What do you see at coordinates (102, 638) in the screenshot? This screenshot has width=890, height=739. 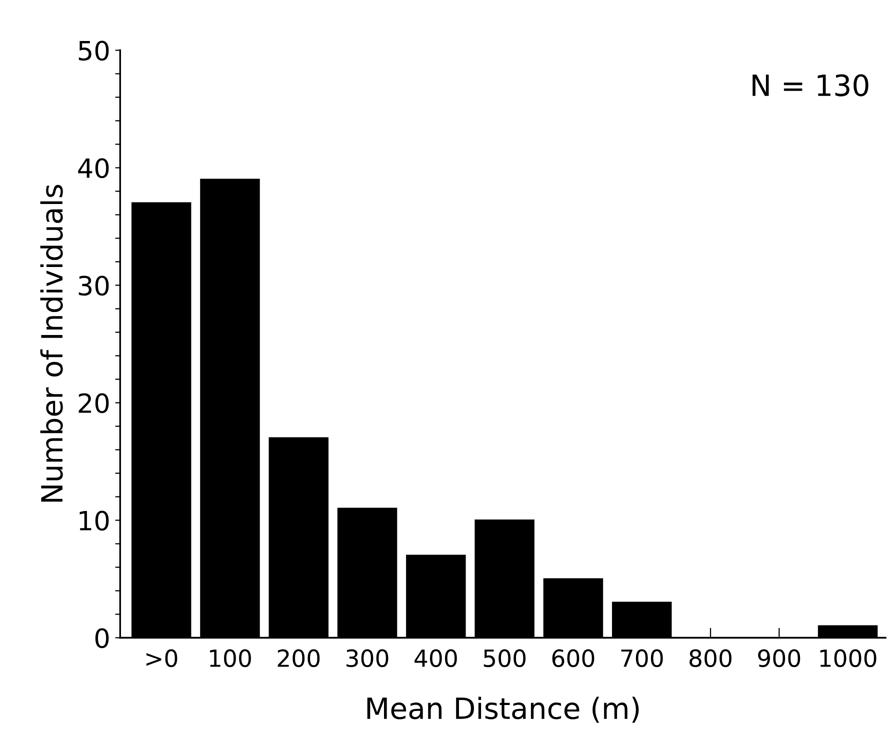 I see `y-tick-label: 0` at bounding box center [102, 638].